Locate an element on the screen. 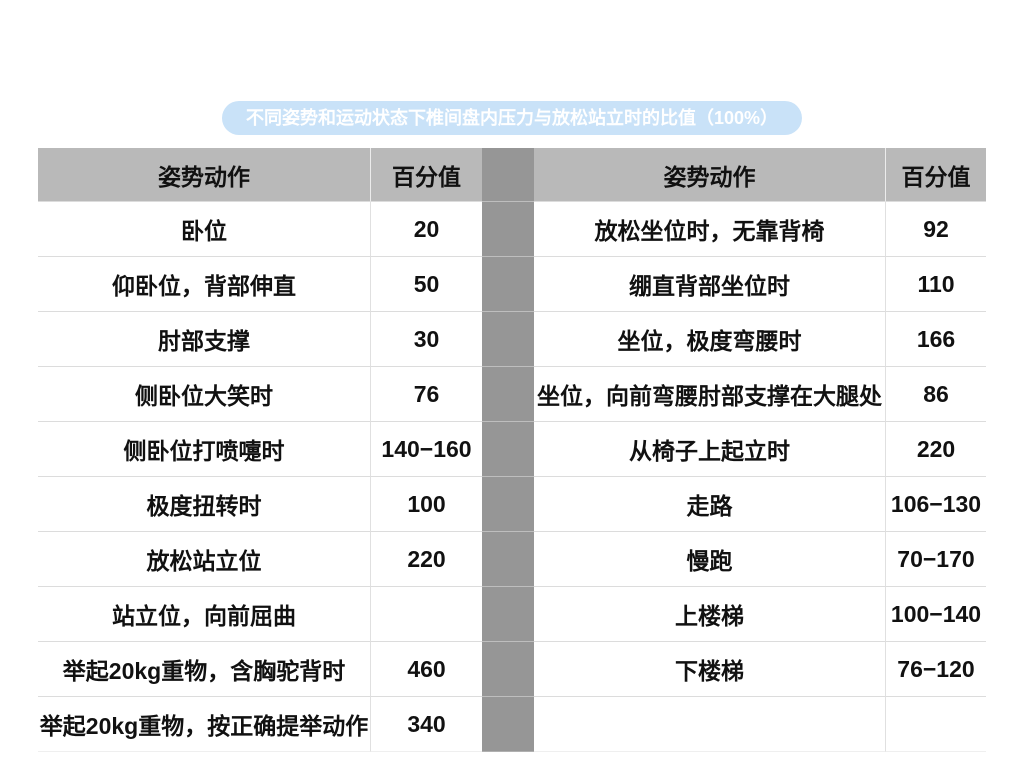 The width and height of the screenshot is (1024, 768). table-cell-left-percent: 140−160 is located at coordinates (426, 449).